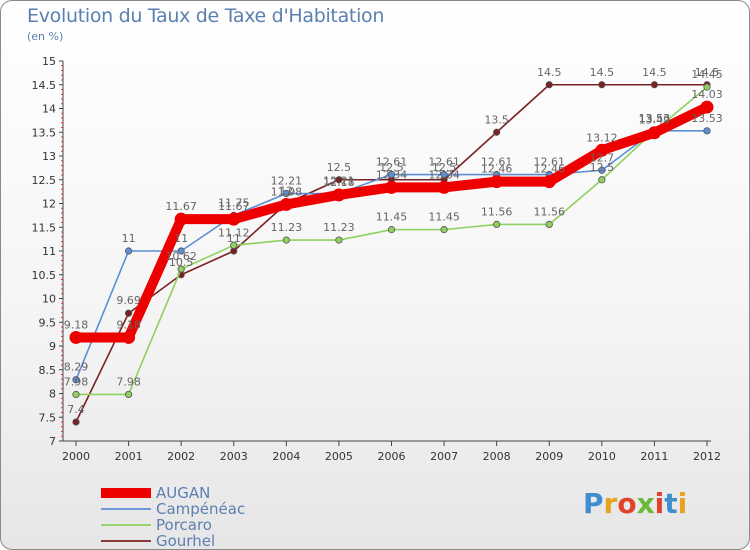  Describe the element at coordinates (76, 324) in the screenshot. I see `data-label: 9.18` at that location.